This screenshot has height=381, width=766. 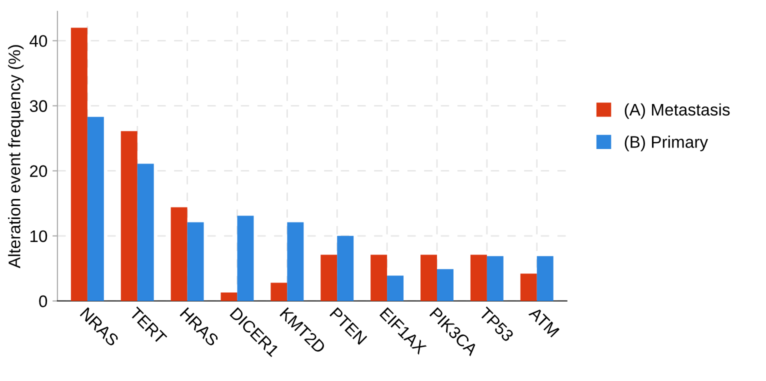 I want to click on legend-label: (B) Primary, so click(x=666, y=144).